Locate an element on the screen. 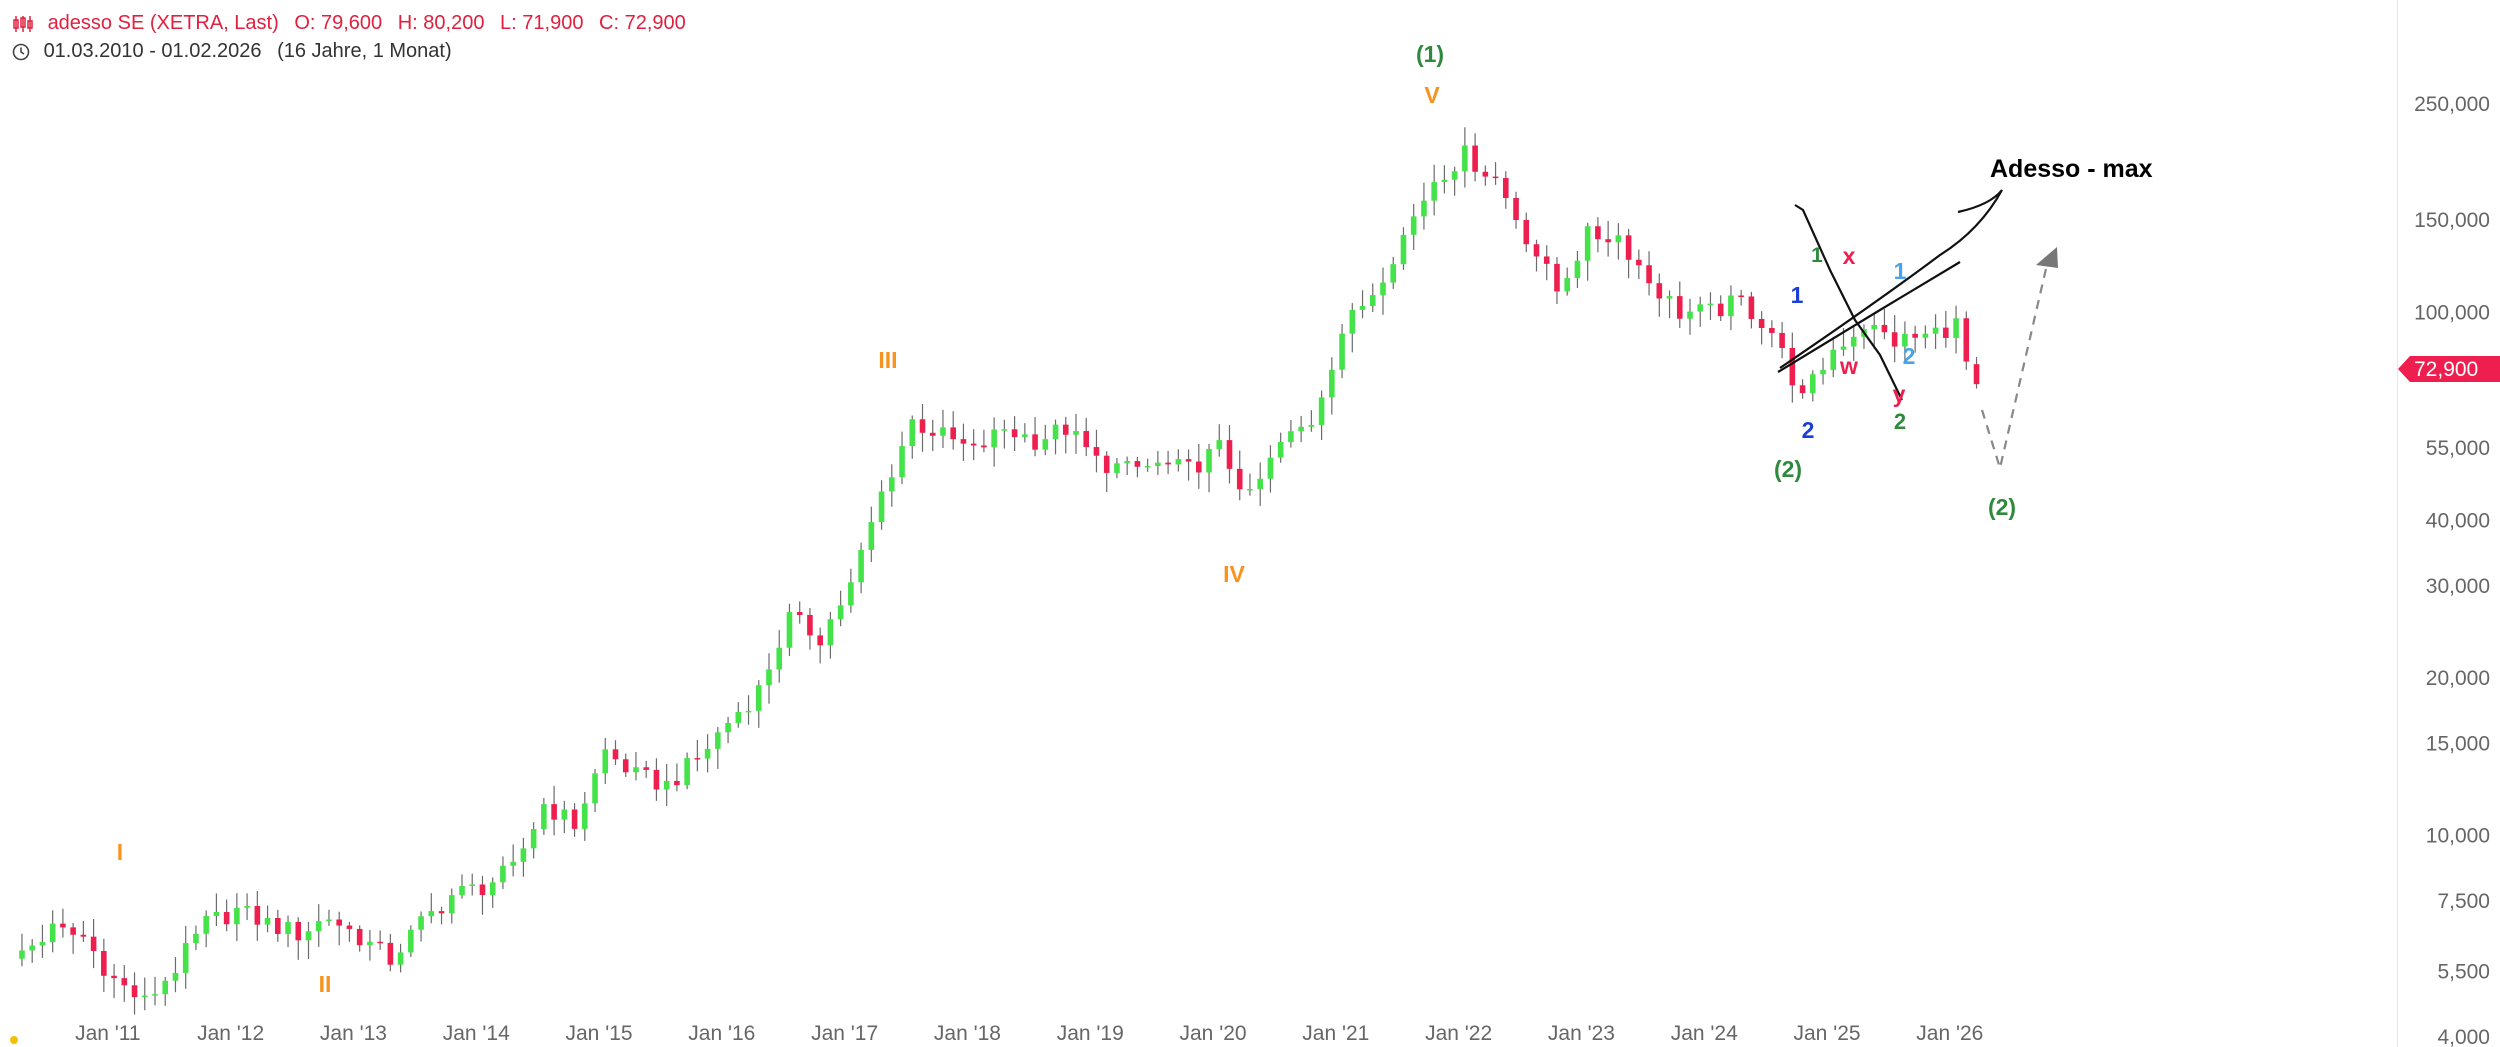 The width and height of the screenshot is (2500, 1047). wave-label-orange-v: V is located at coordinates (1432, 95).